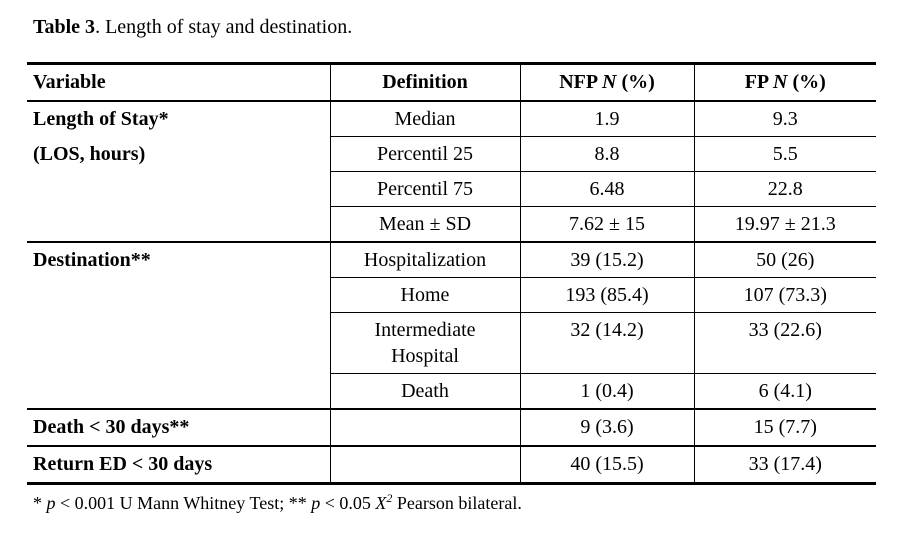 The height and width of the screenshot is (542, 901). What do you see at coordinates (606, 391) in the screenshot?
I see `nfp-value-cell: 1 (0.4)` at bounding box center [606, 391].